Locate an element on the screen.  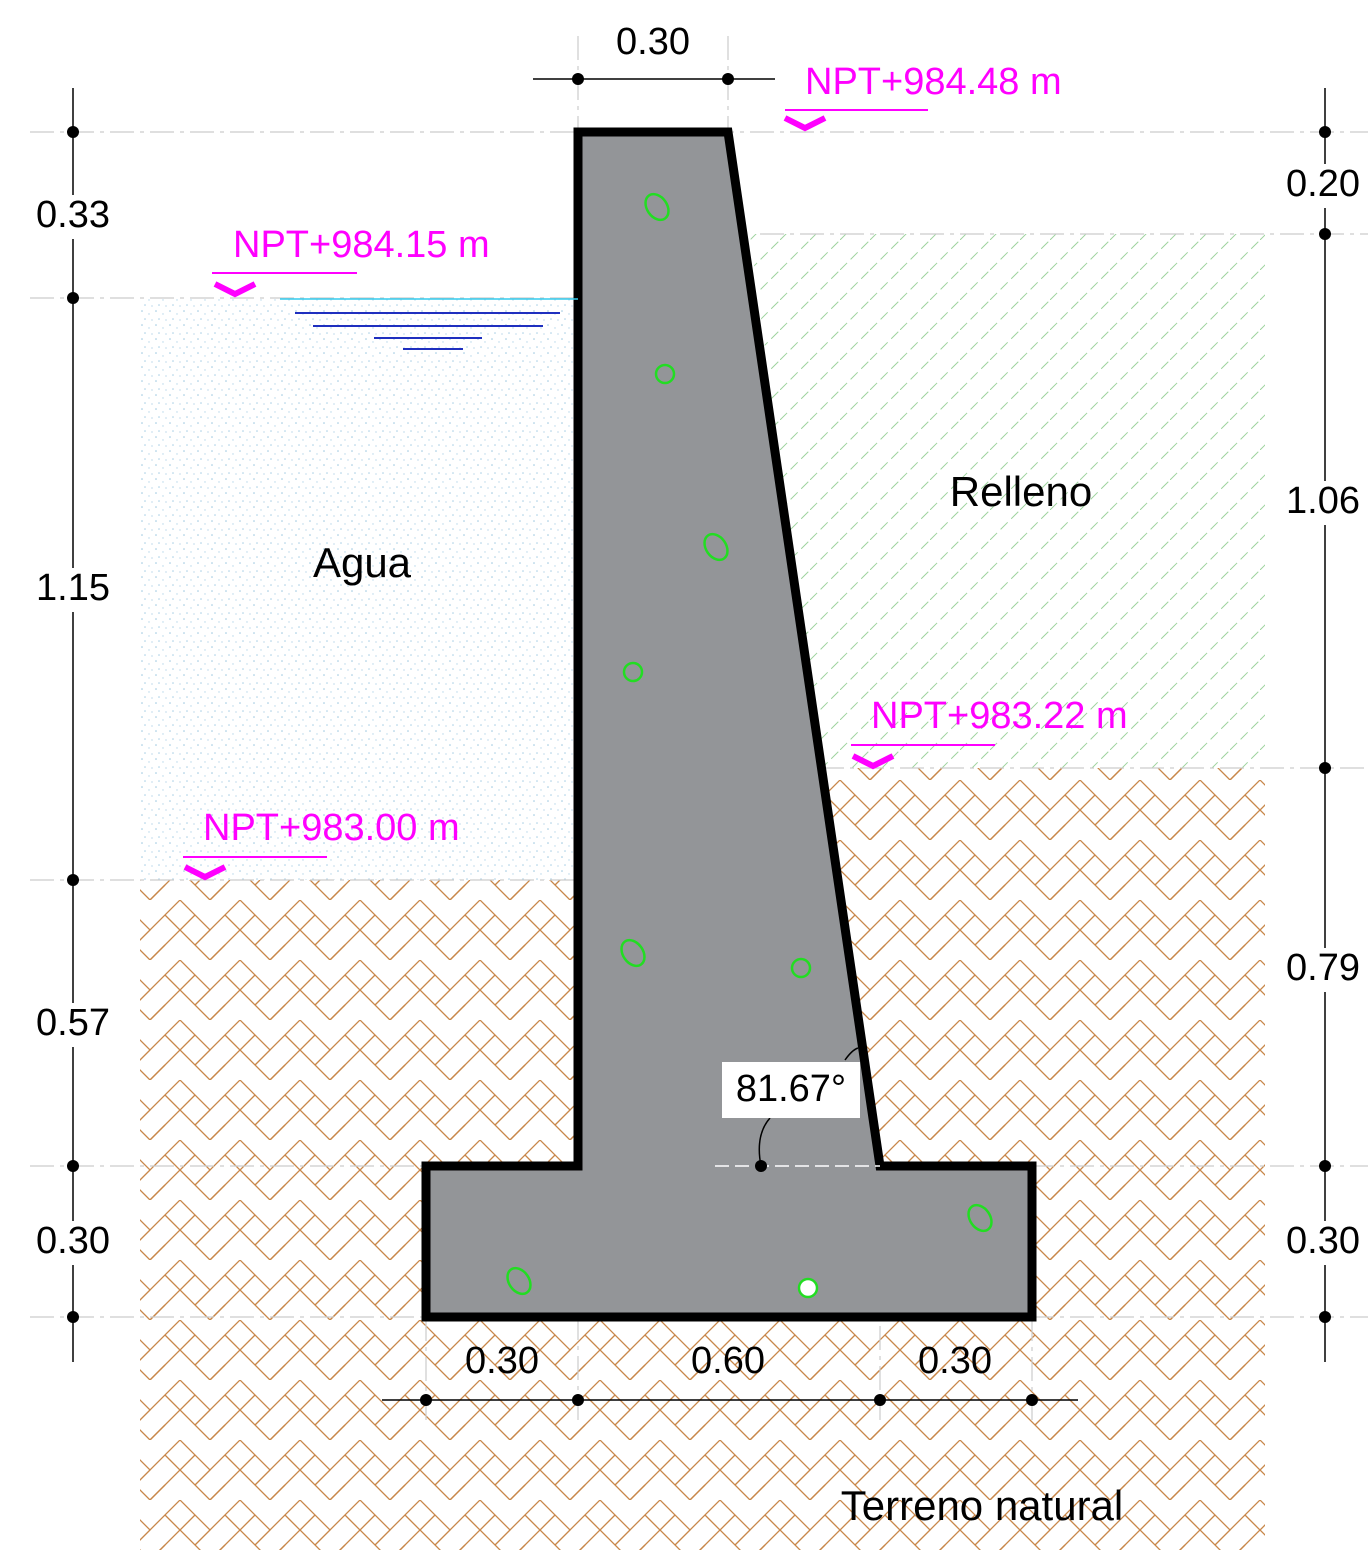
dim-label: 1.15 is located at coordinates (73, 588).